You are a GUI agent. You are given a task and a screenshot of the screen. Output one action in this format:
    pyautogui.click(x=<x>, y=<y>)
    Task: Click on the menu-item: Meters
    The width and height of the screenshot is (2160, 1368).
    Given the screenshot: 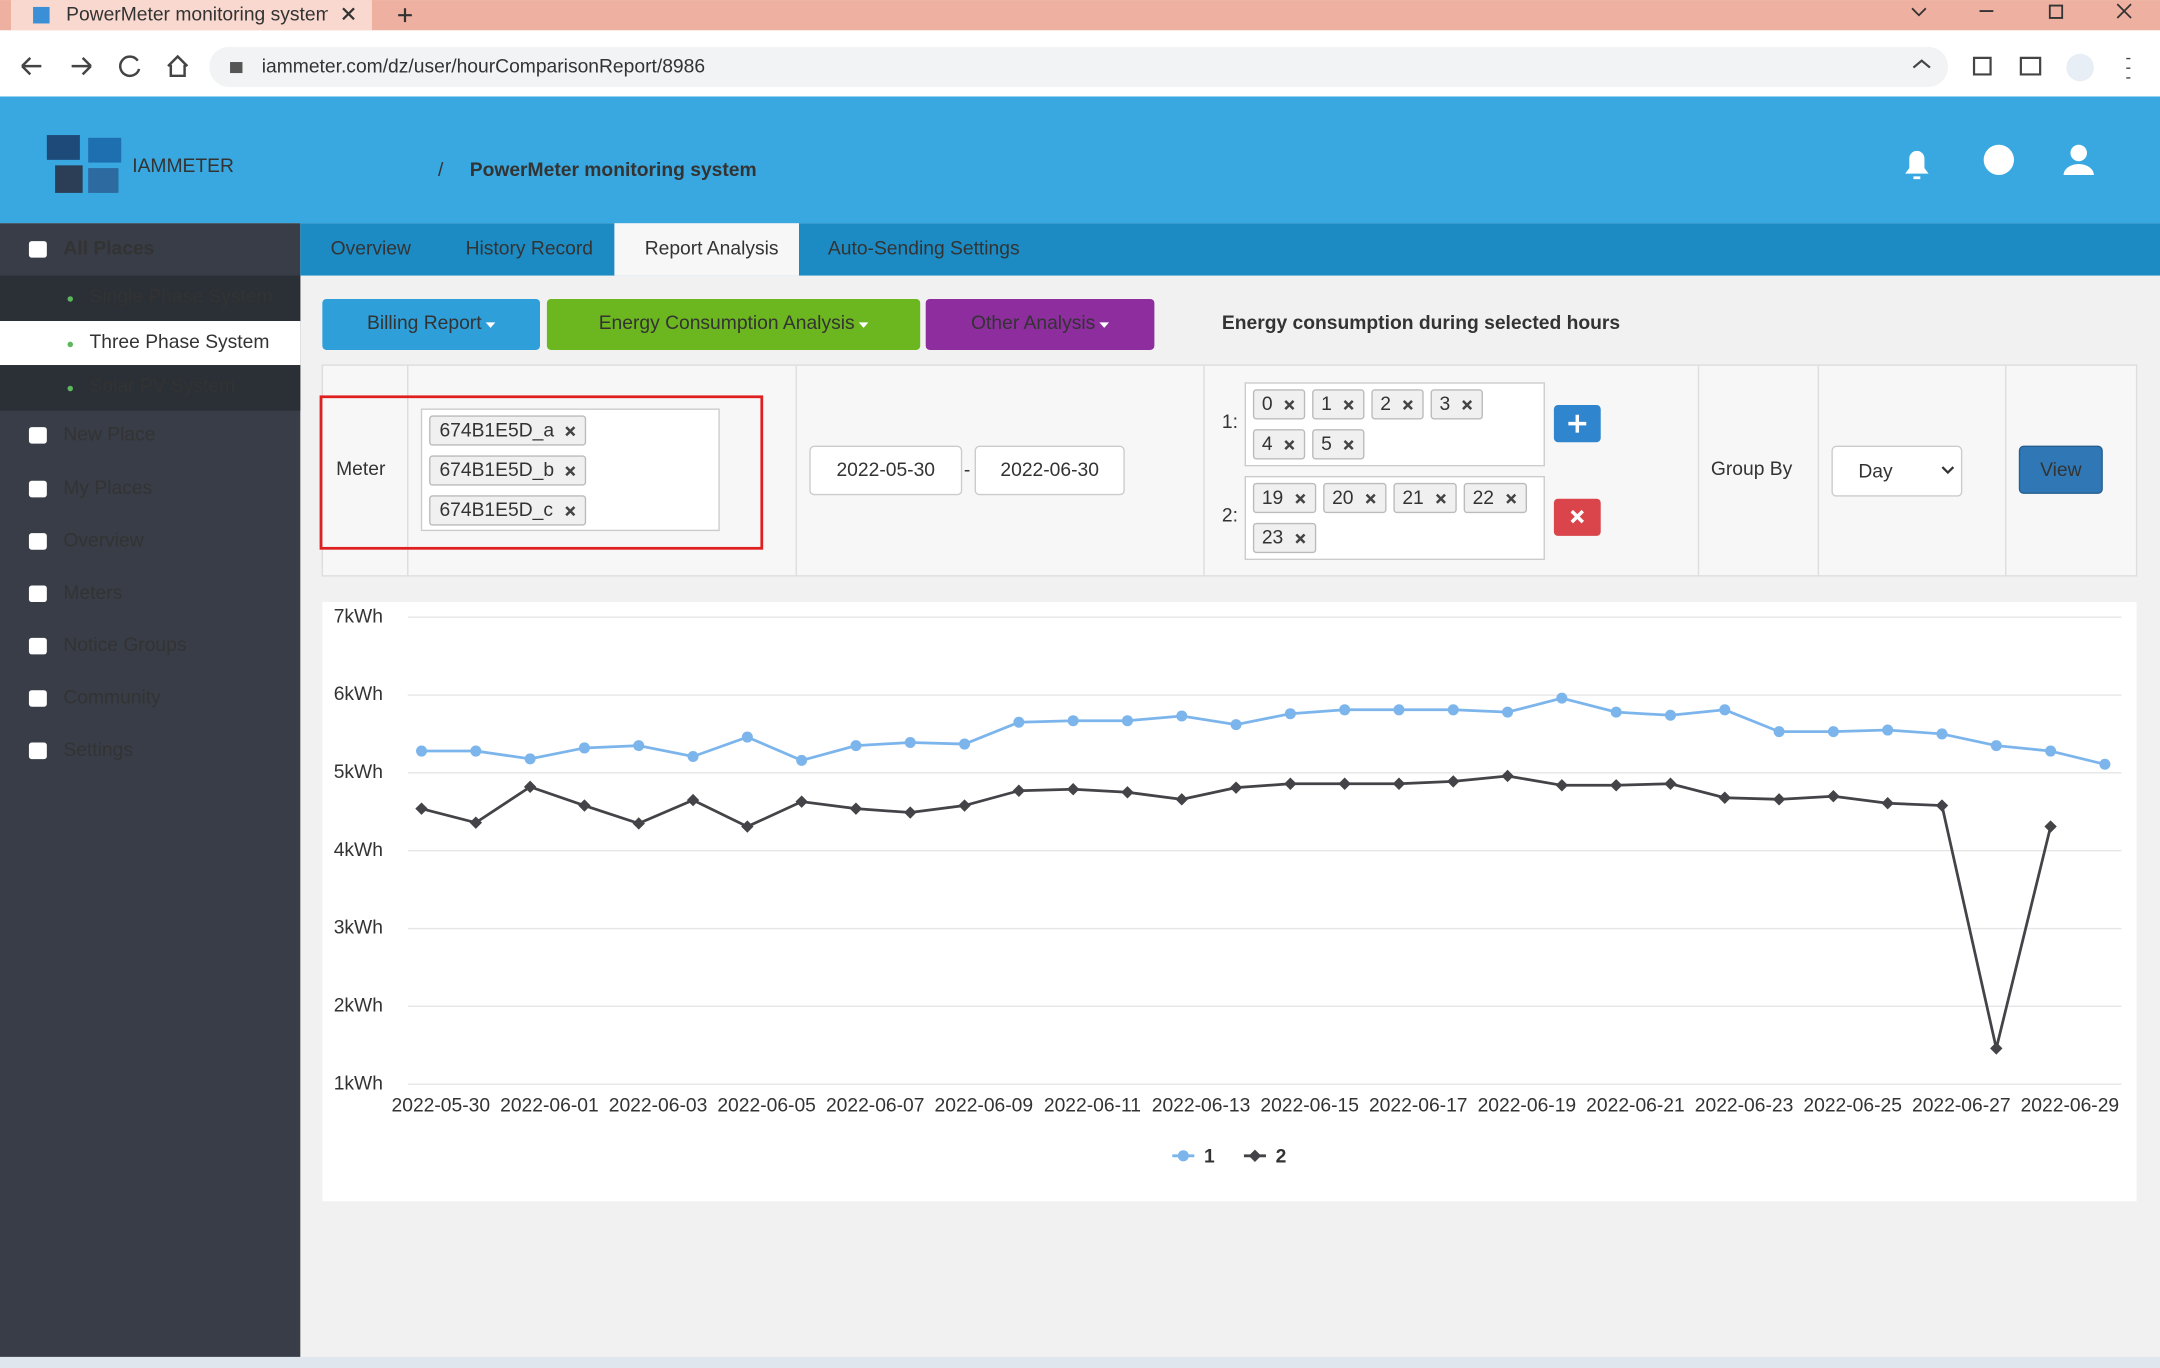 What is the action you would take?
    pyautogui.click(x=92, y=593)
    